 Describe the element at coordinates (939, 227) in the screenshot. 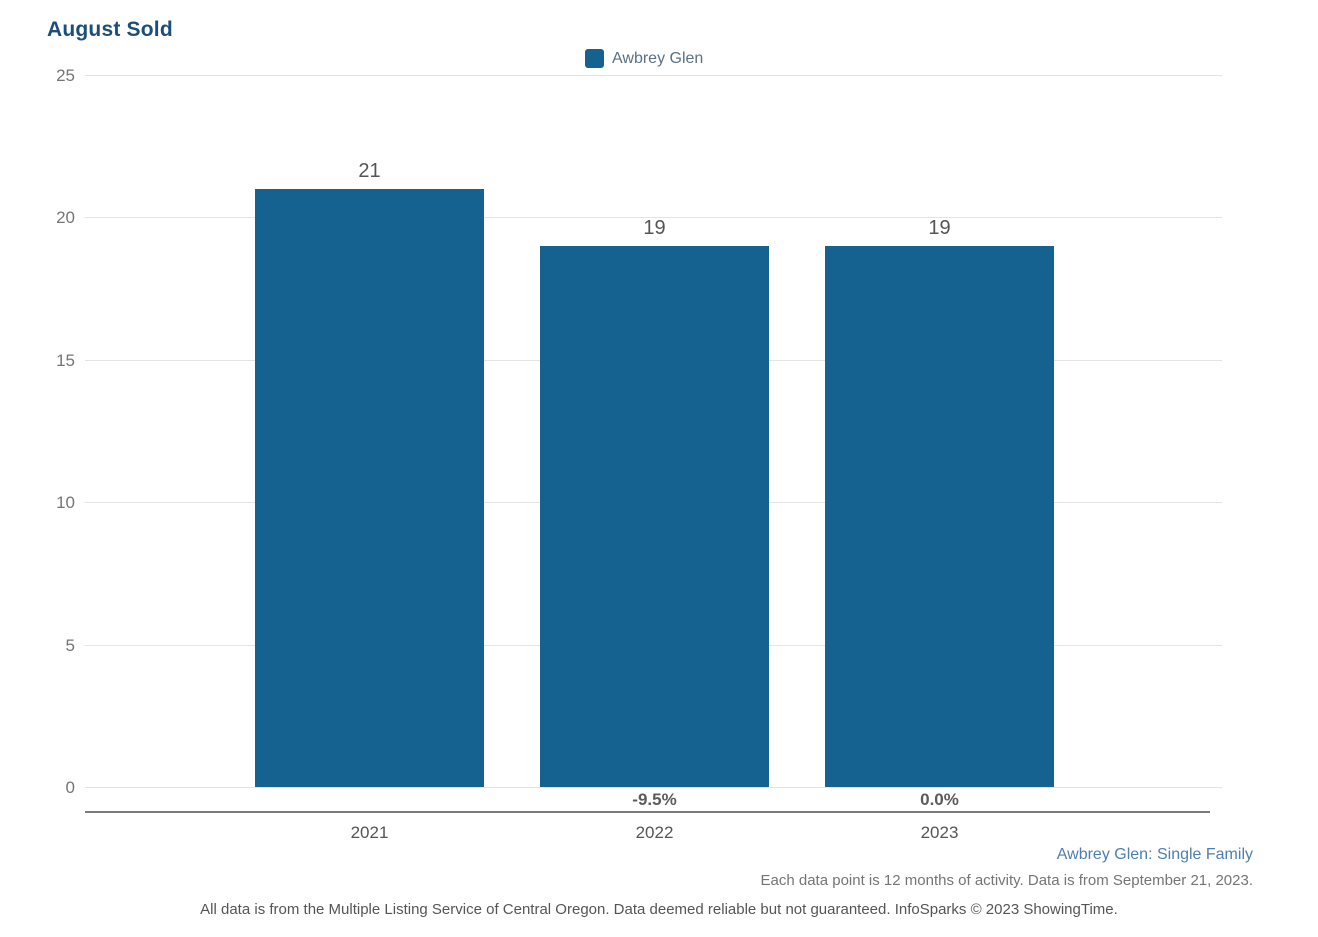

I see `bar-value-label-2023: 19` at that location.